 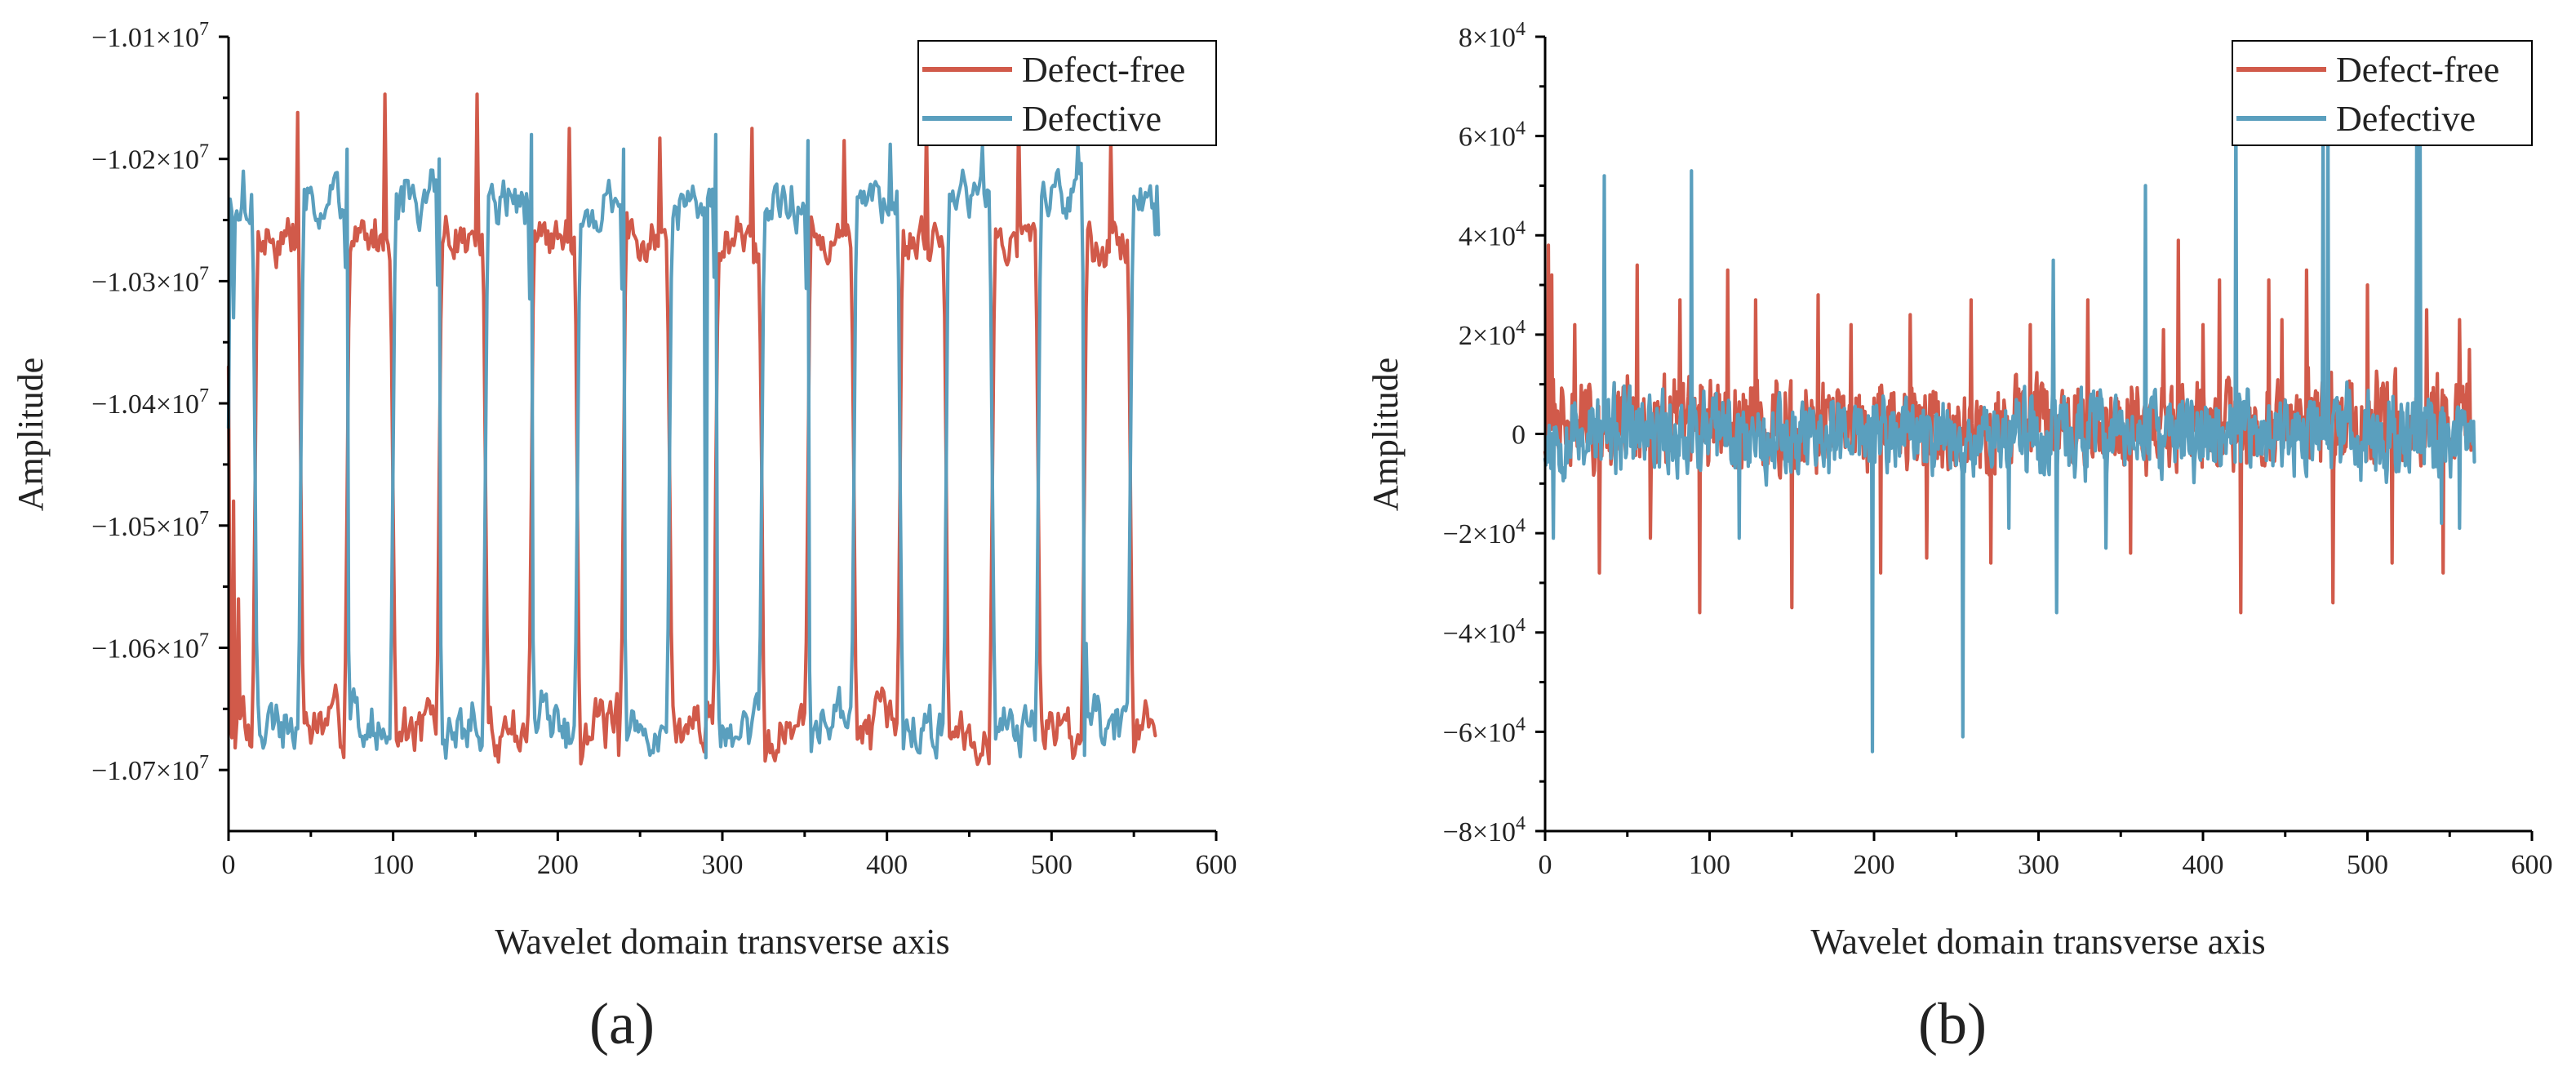 I want to click on panel-label-b: (b), so click(x=1952, y=1023).